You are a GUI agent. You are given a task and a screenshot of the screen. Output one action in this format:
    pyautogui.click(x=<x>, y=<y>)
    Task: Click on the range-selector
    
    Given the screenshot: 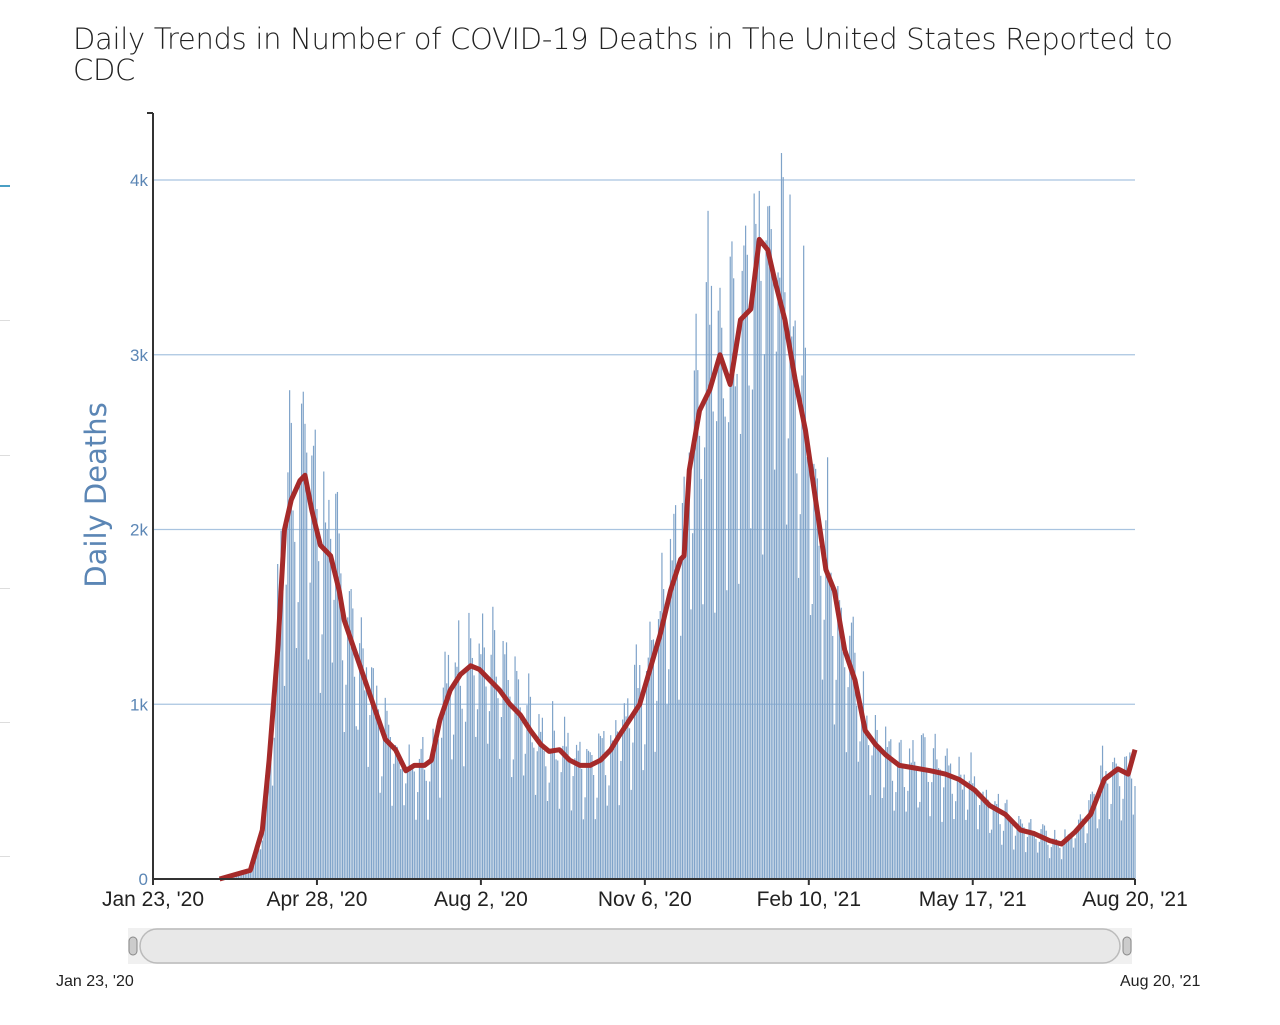 What is the action you would take?
    pyautogui.click(x=630, y=946)
    